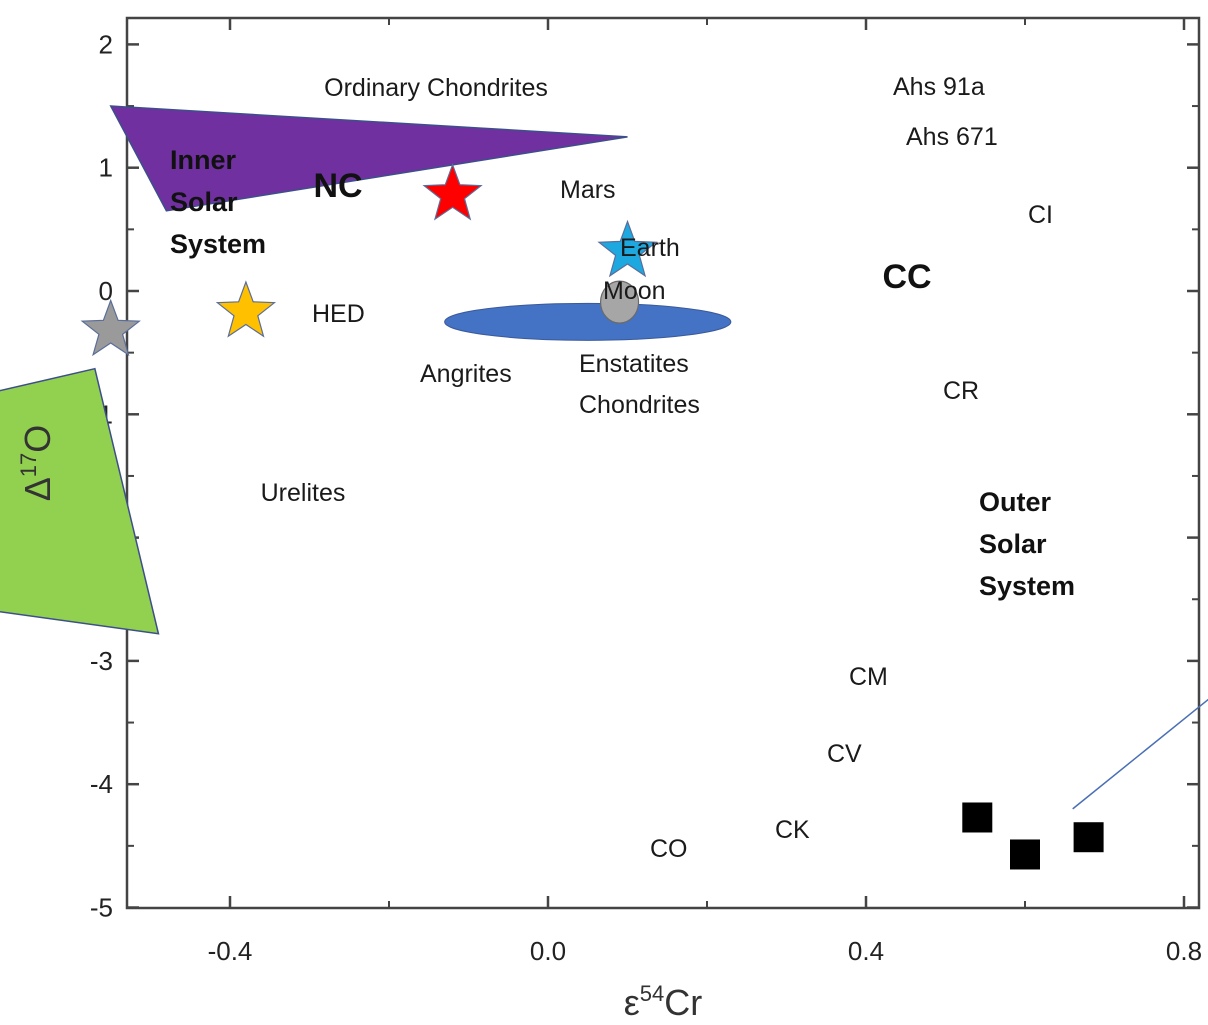  What do you see at coordinates (792, 830) in the screenshot?
I see `label-ck: CK` at bounding box center [792, 830].